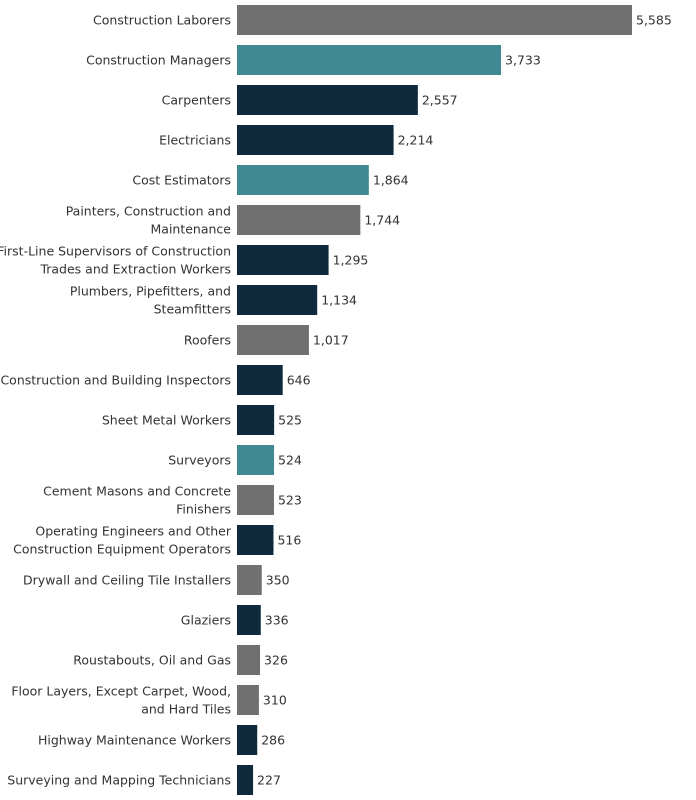 Image resolution: width=696 pixels, height=800 pixels. I want to click on bar-value-label: 524, so click(290, 460).